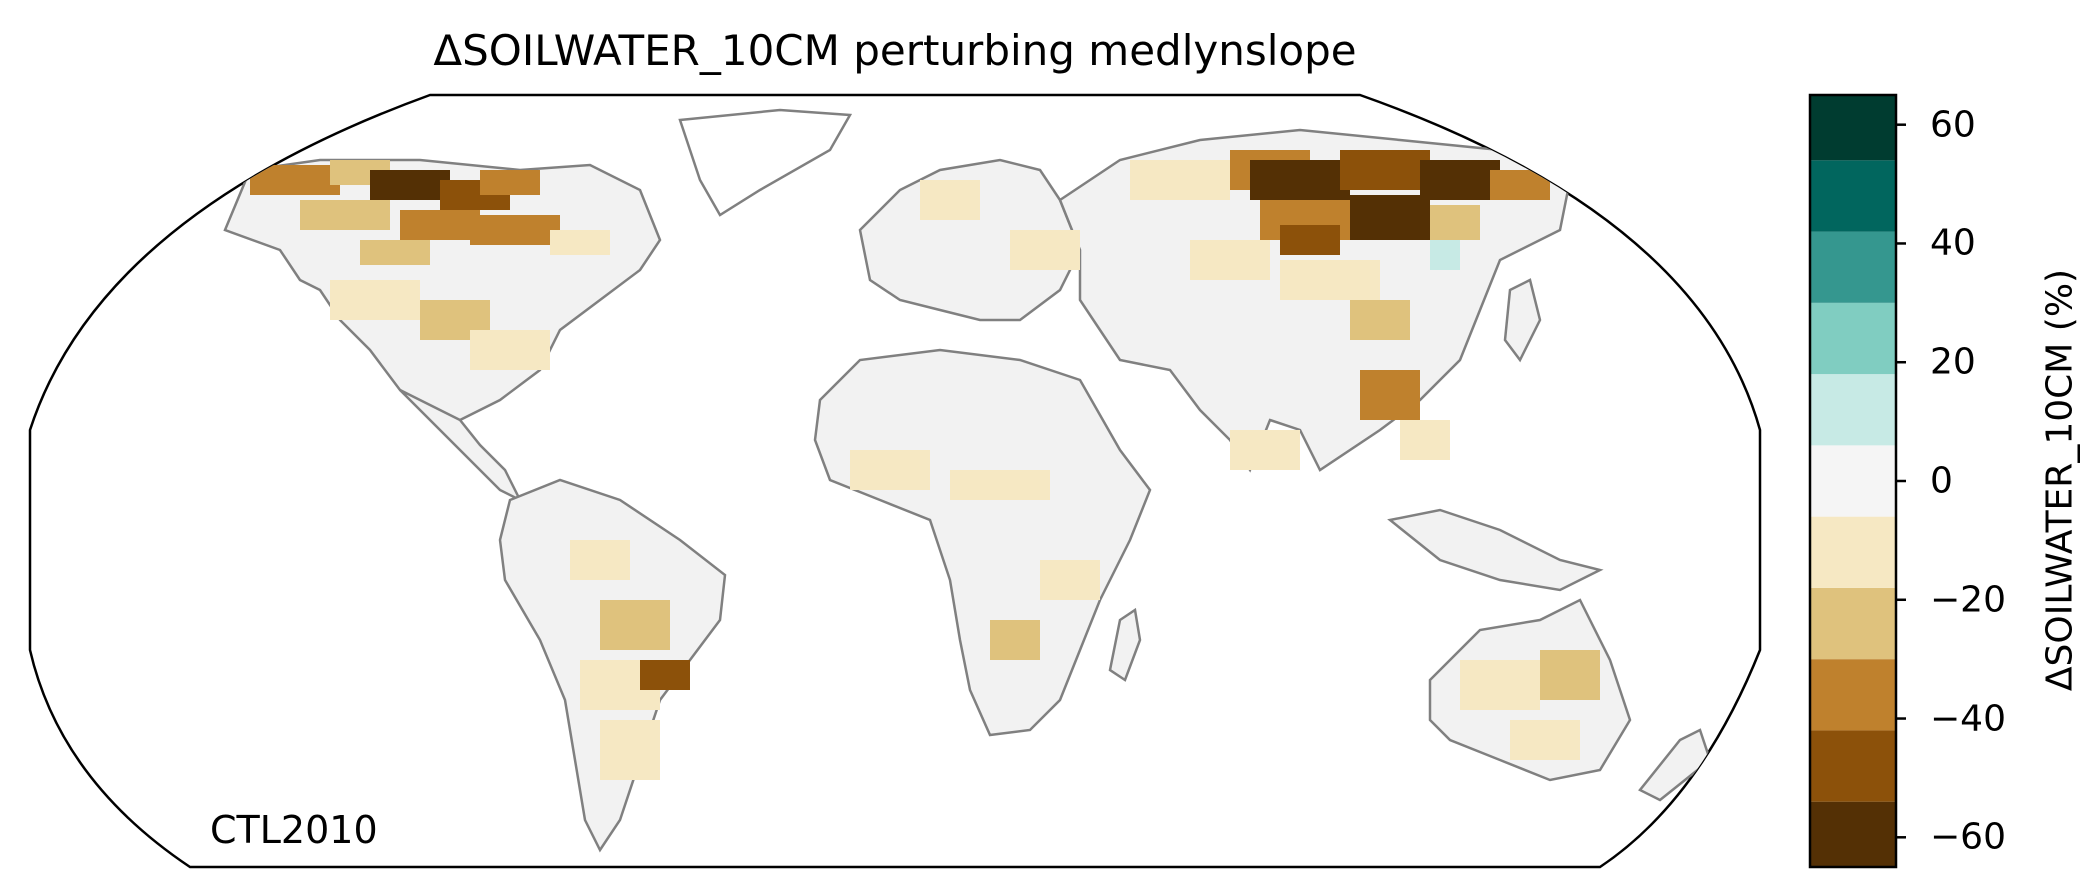  Describe the element at coordinates (1901, 481) in the screenshot. I see `colorbar-ticks` at that location.